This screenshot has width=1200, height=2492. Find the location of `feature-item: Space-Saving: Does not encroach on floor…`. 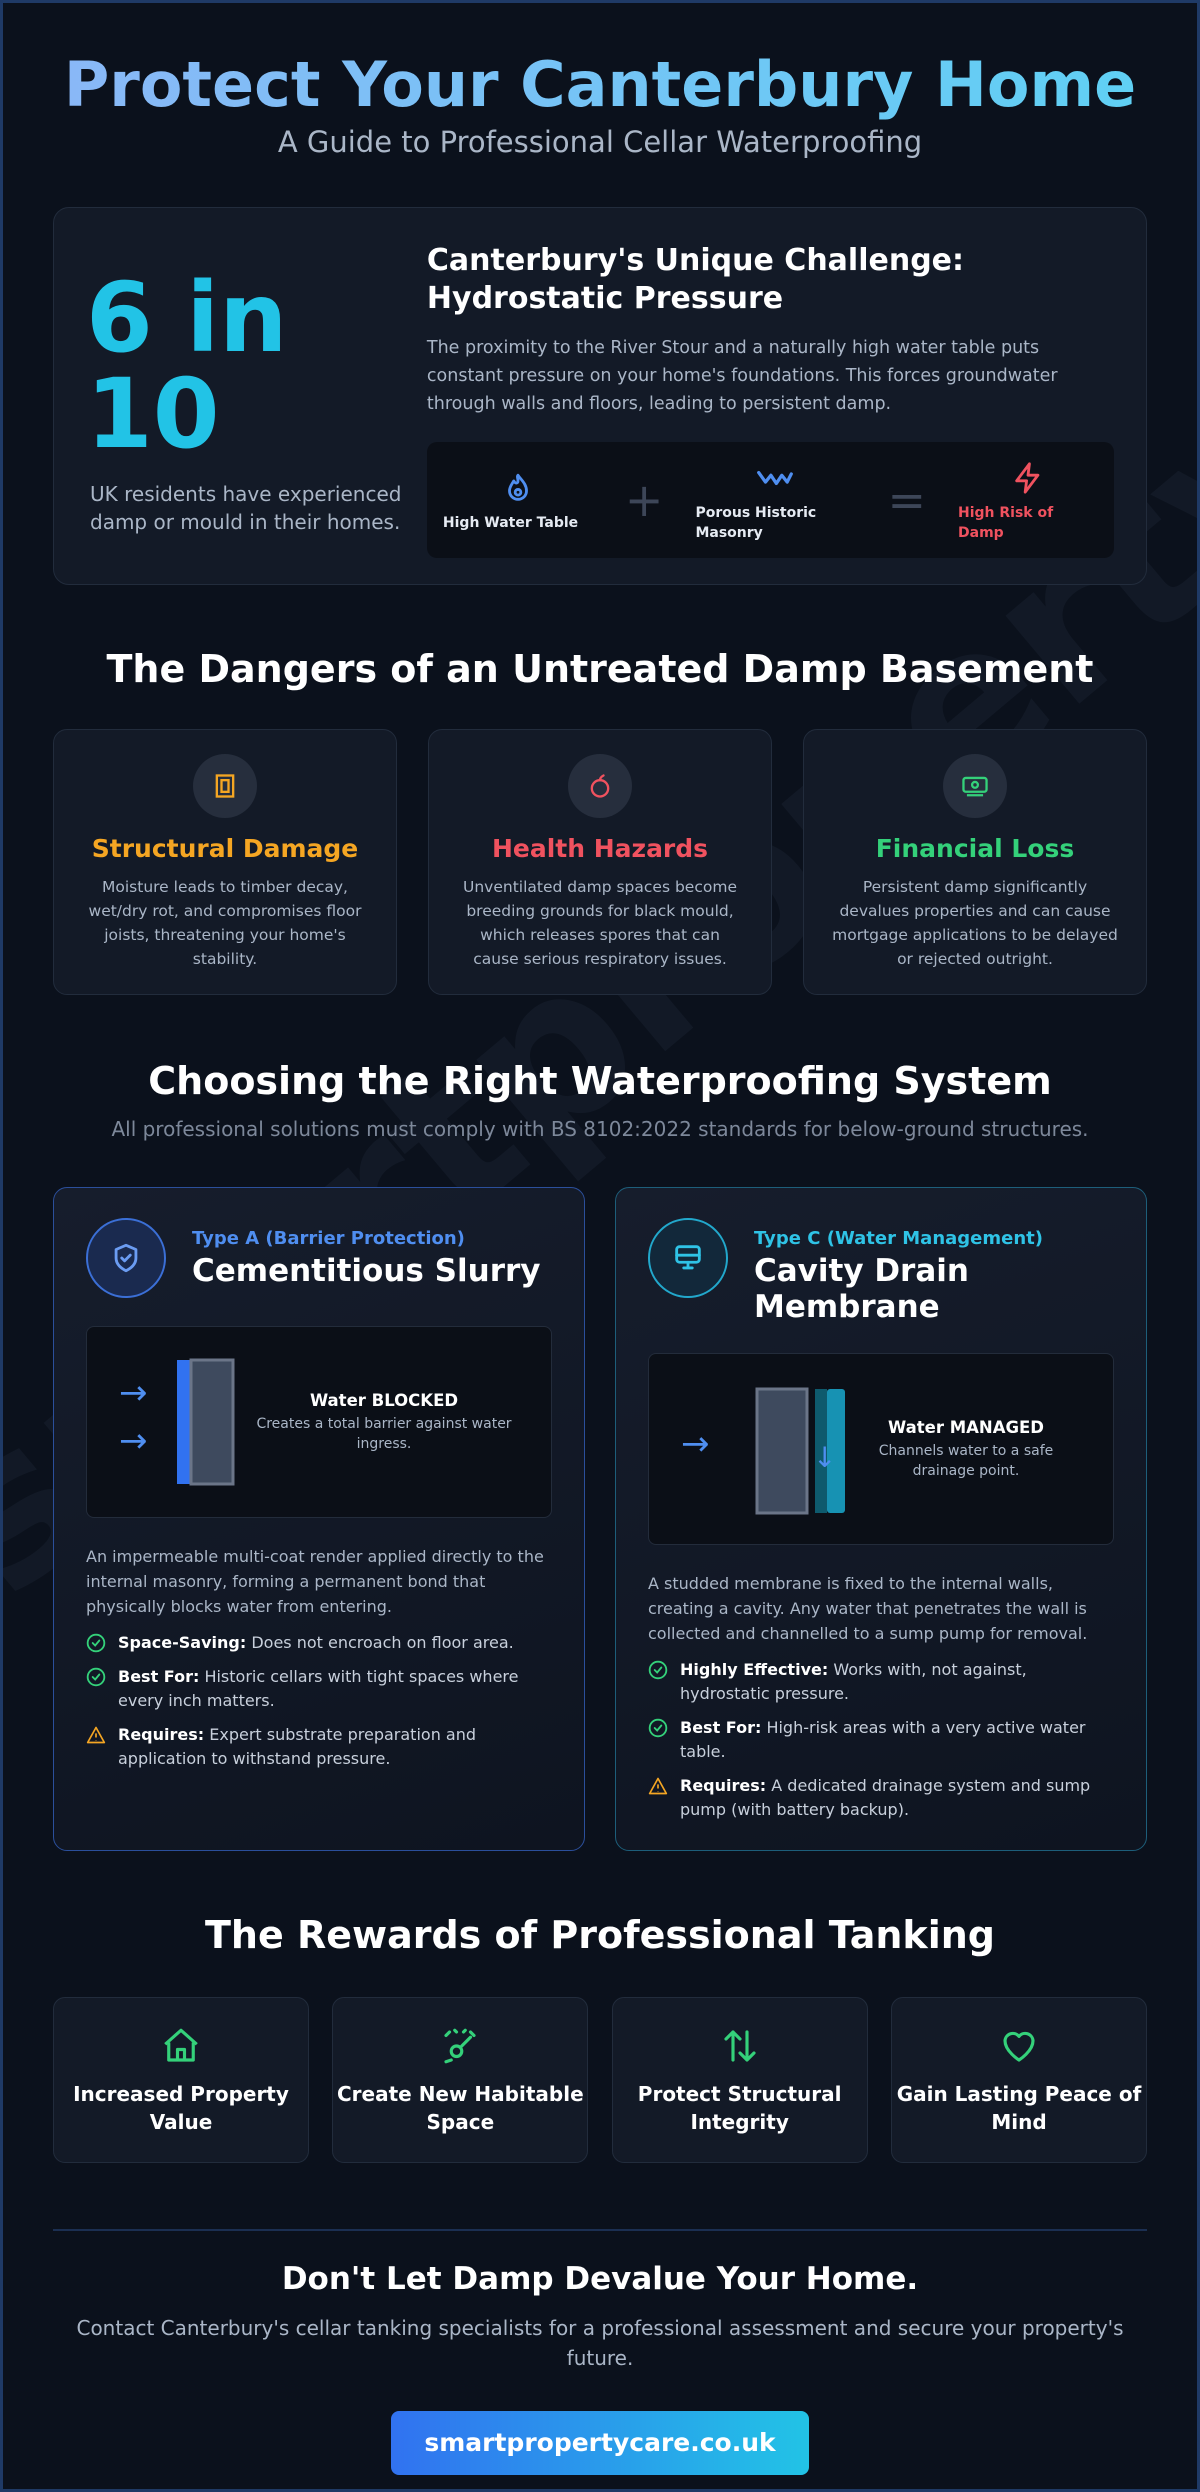

feature-item: Space-Saving: Does not encroach on floor… is located at coordinates (319, 1643).